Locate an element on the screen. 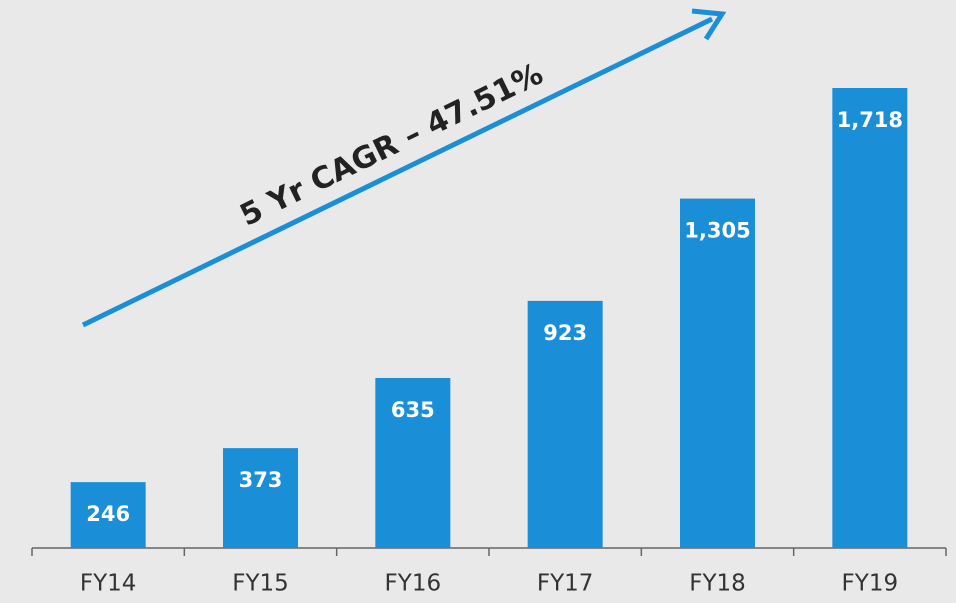 The width and height of the screenshot is (956, 603). x-tick-label: FY18 is located at coordinates (717, 584).